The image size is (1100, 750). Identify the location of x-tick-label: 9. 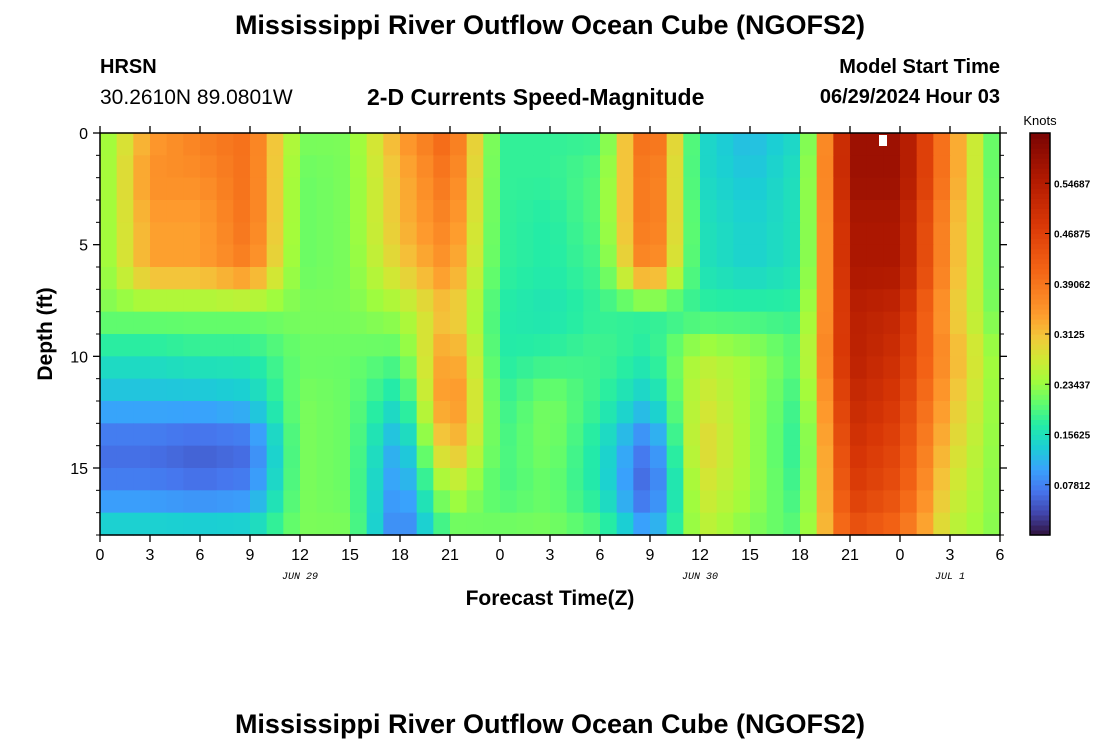
(650, 555).